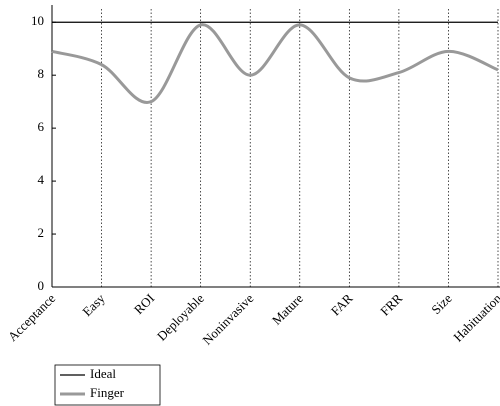 The image size is (500, 406). I want to click on x-tick-label: Easy, so click(93, 304).